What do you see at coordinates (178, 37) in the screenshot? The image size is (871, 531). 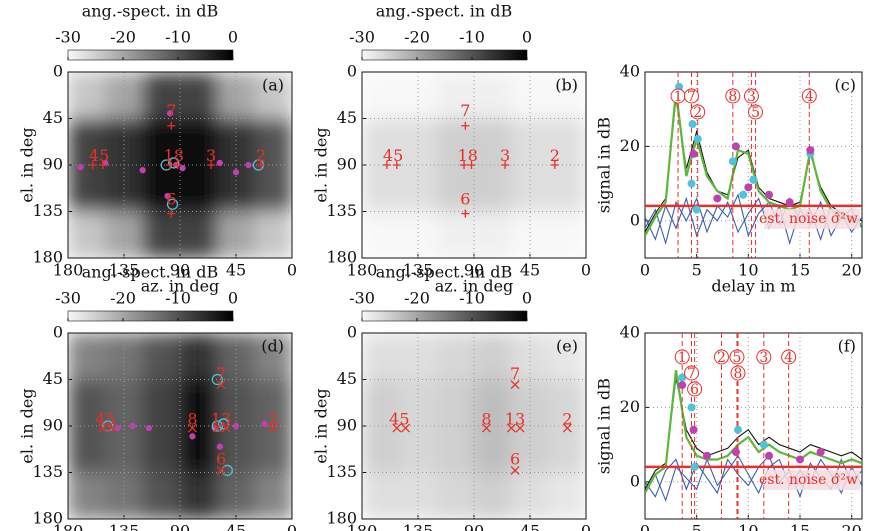 I see `colorbar-tick-label: -10` at bounding box center [178, 37].